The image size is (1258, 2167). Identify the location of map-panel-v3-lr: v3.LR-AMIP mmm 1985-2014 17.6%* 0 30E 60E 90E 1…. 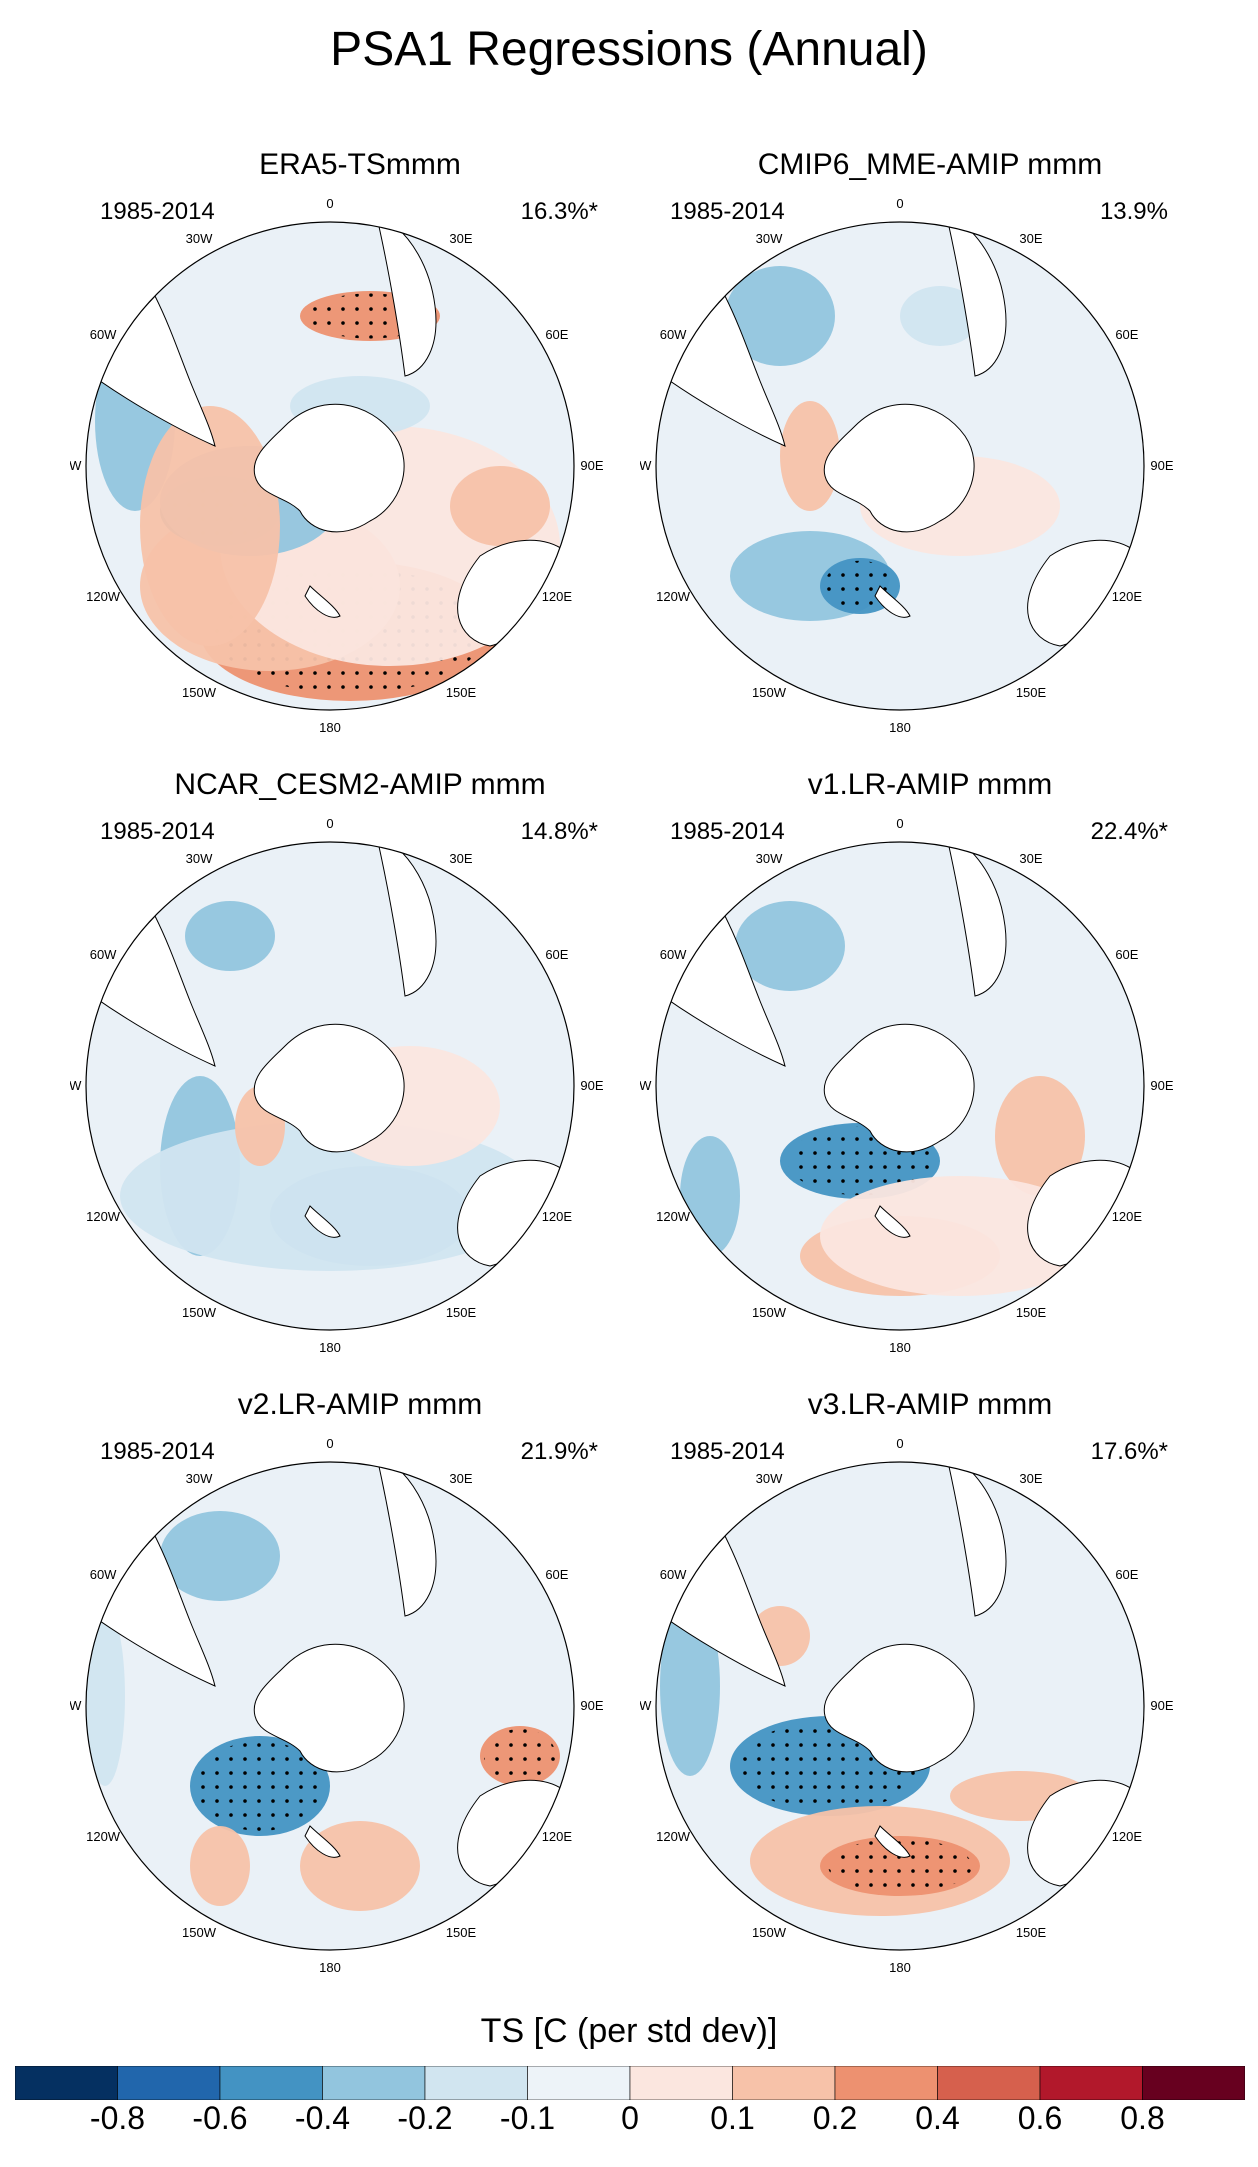
(930, 1688).